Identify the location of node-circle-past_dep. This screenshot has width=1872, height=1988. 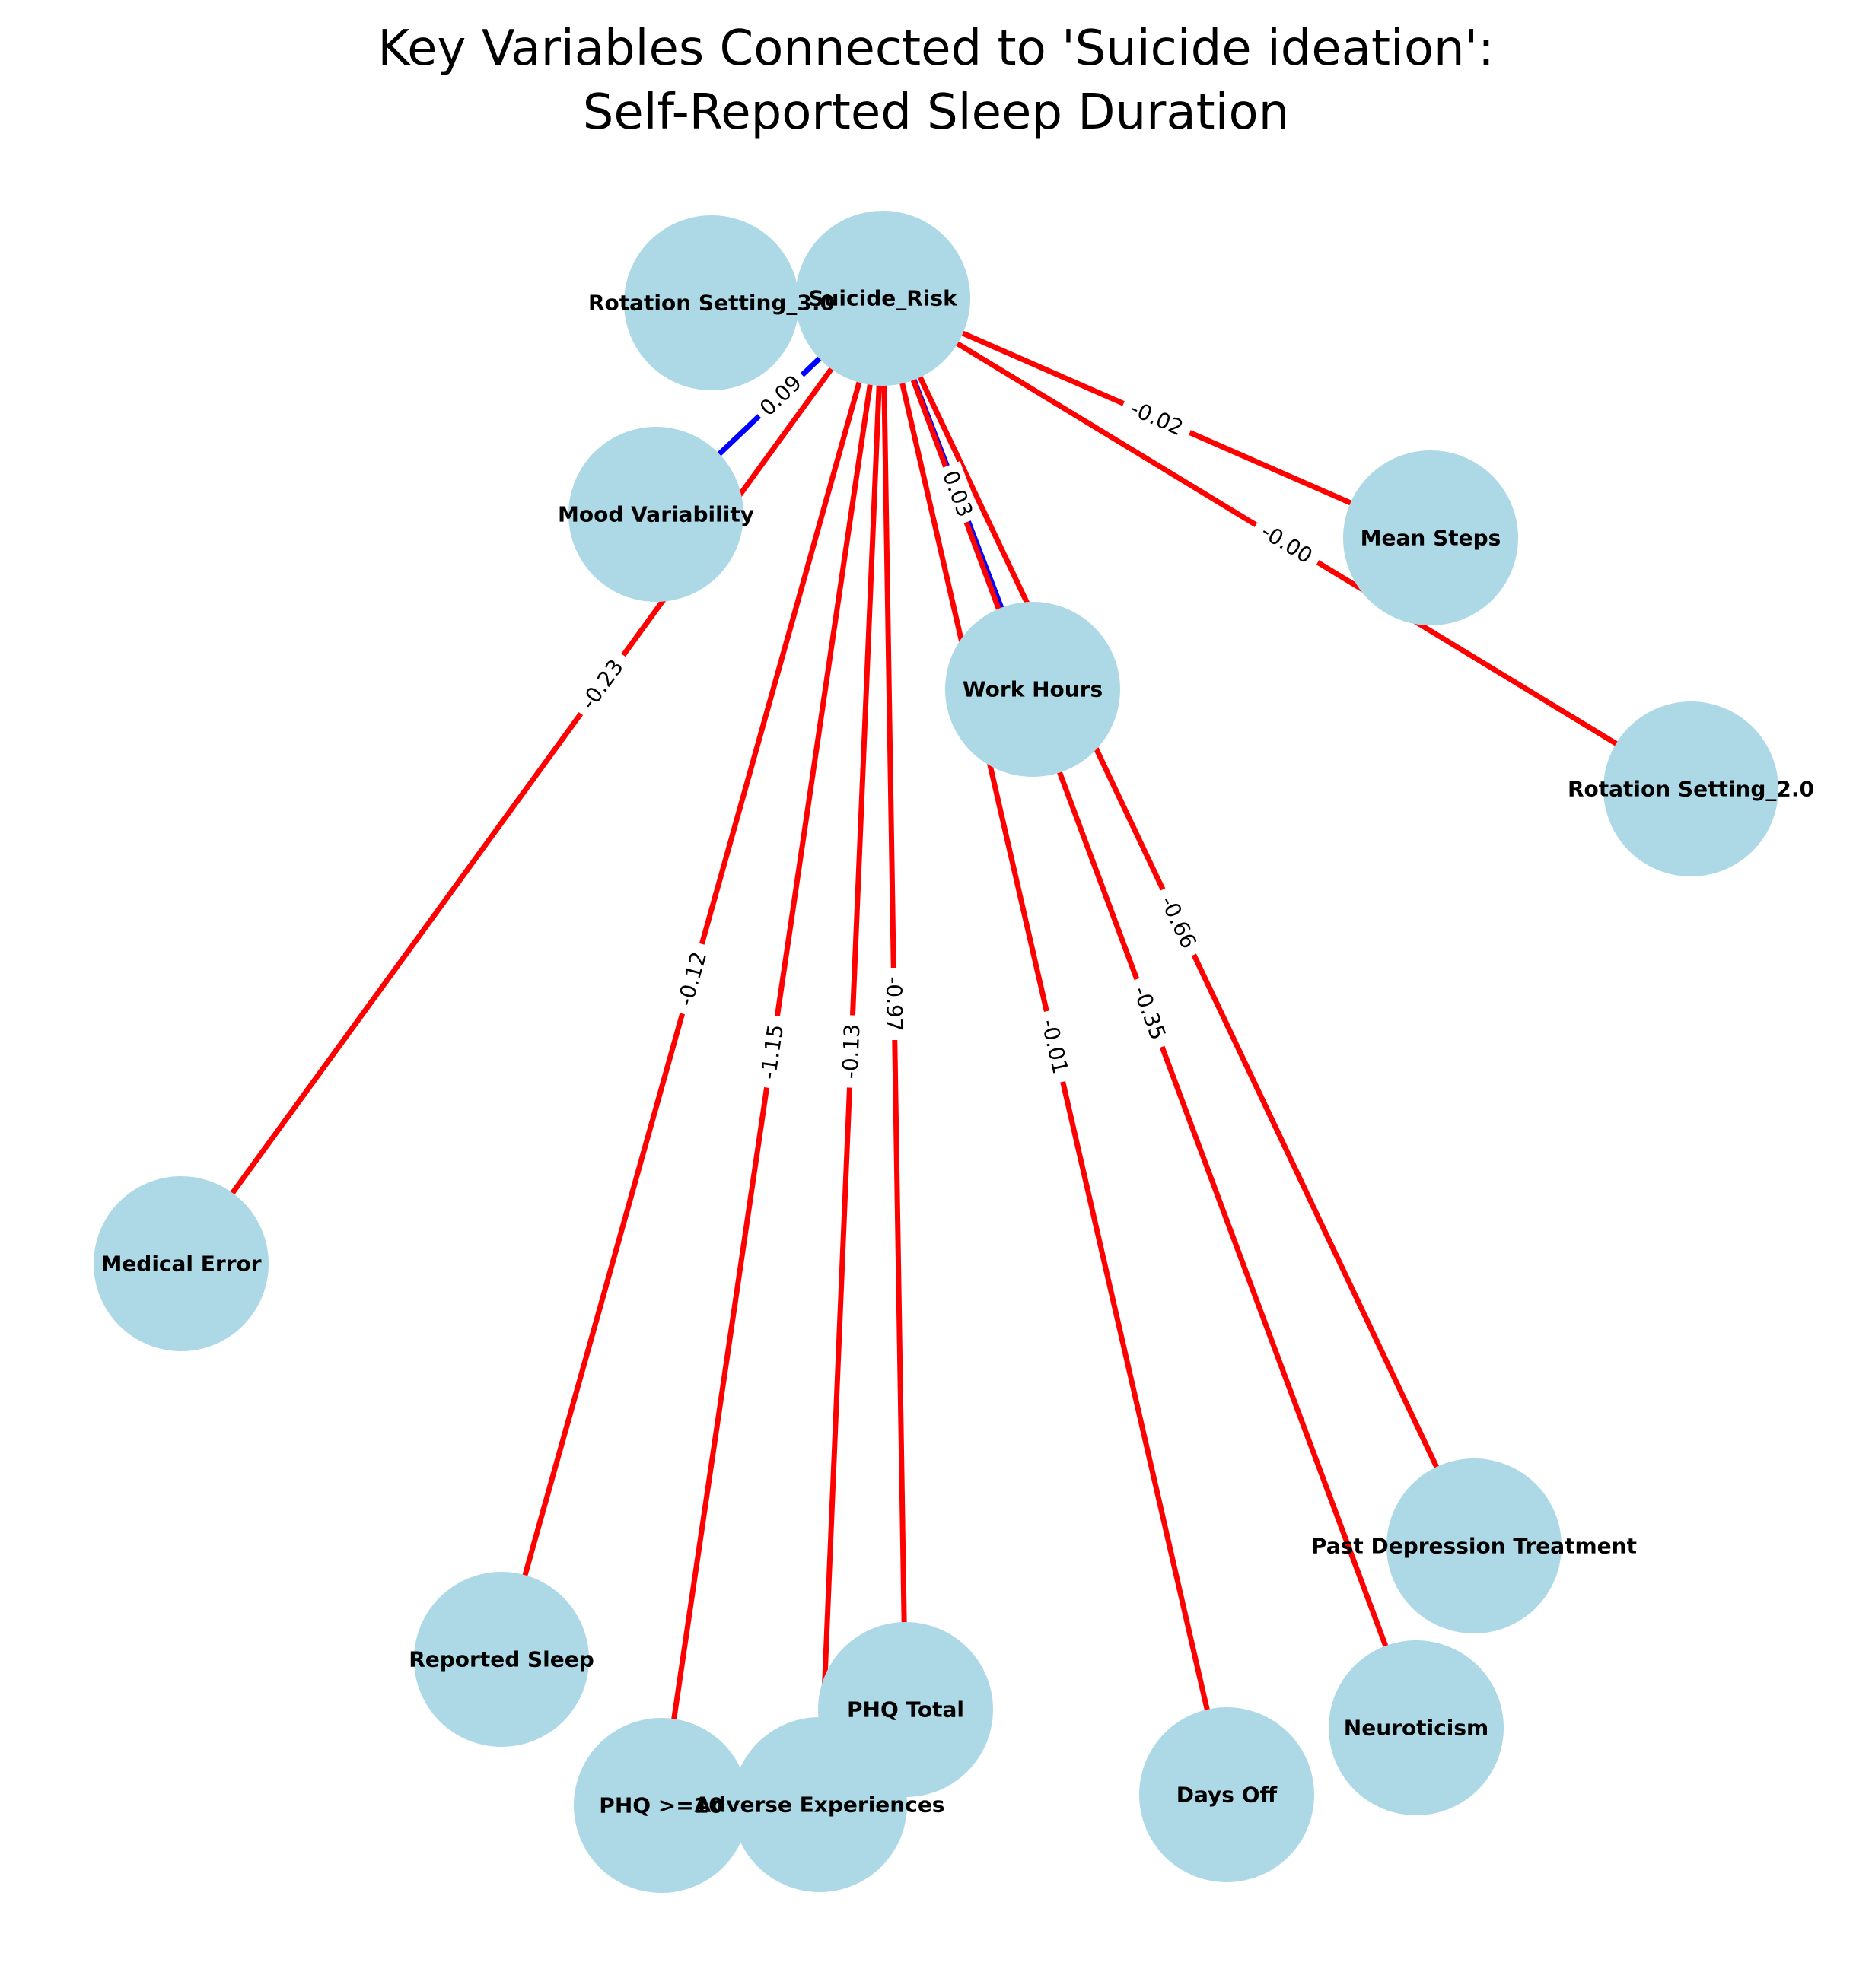
(1474, 1545).